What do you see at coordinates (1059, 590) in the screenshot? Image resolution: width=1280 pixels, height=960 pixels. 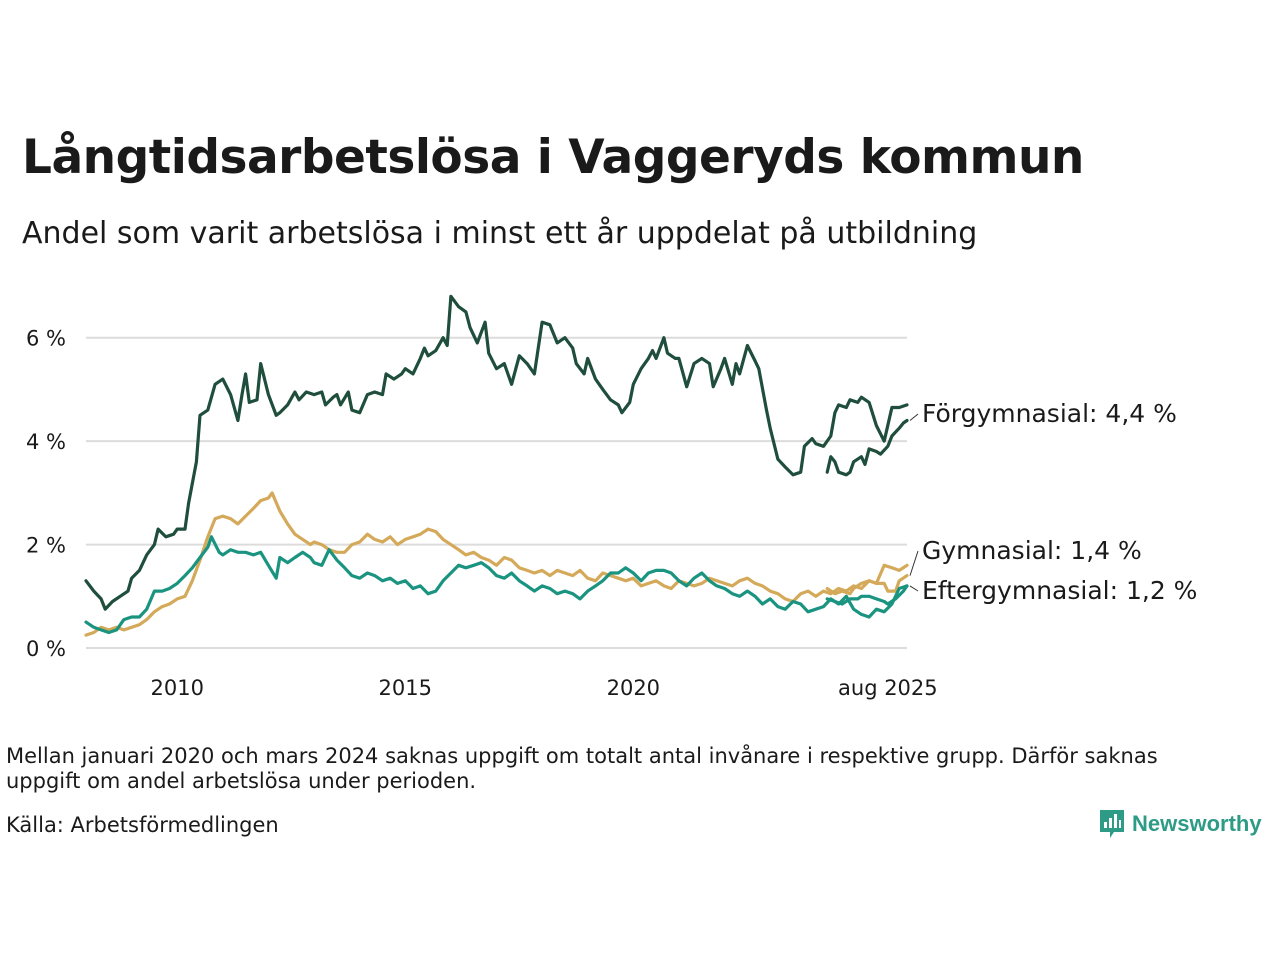 I see `series-end-label: Eftergymnasial: 1,2 %` at bounding box center [1059, 590].